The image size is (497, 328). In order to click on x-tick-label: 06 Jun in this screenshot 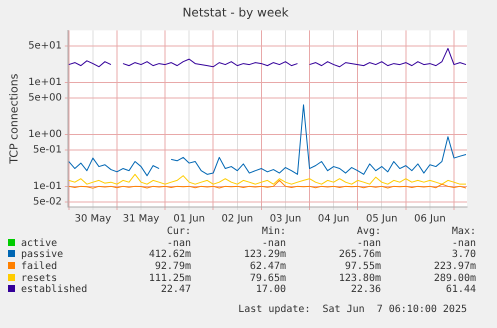, I will do `click(430, 219)`.